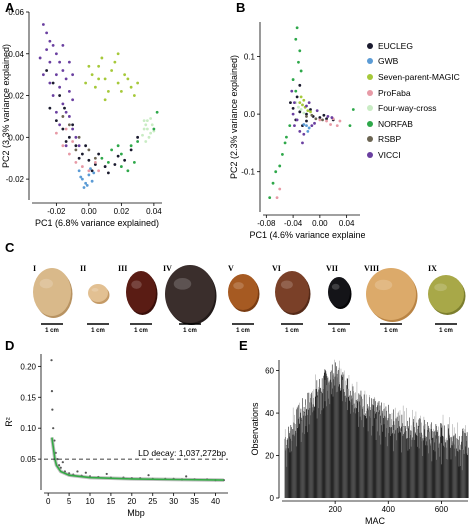 The width and height of the screenshot is (474, 524). What do you see at coordinates (370, 45) in the screenshot?
I see `legend-swatch` at bounding box center [370, 45].